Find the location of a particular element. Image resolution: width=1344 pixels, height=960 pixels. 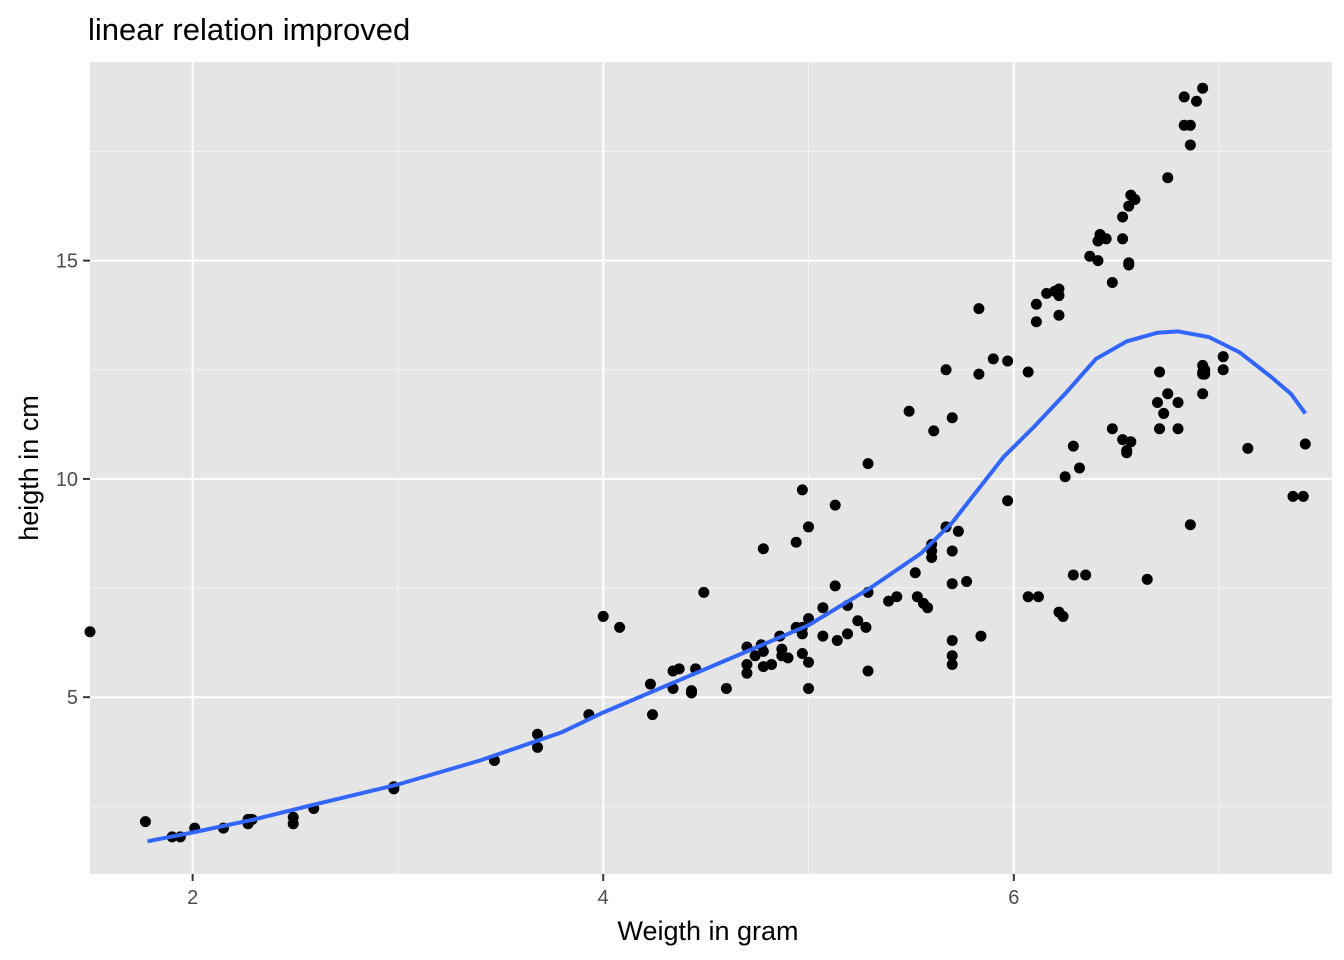

y-axis: 5 10 15 is located at coordinates (73, 480).